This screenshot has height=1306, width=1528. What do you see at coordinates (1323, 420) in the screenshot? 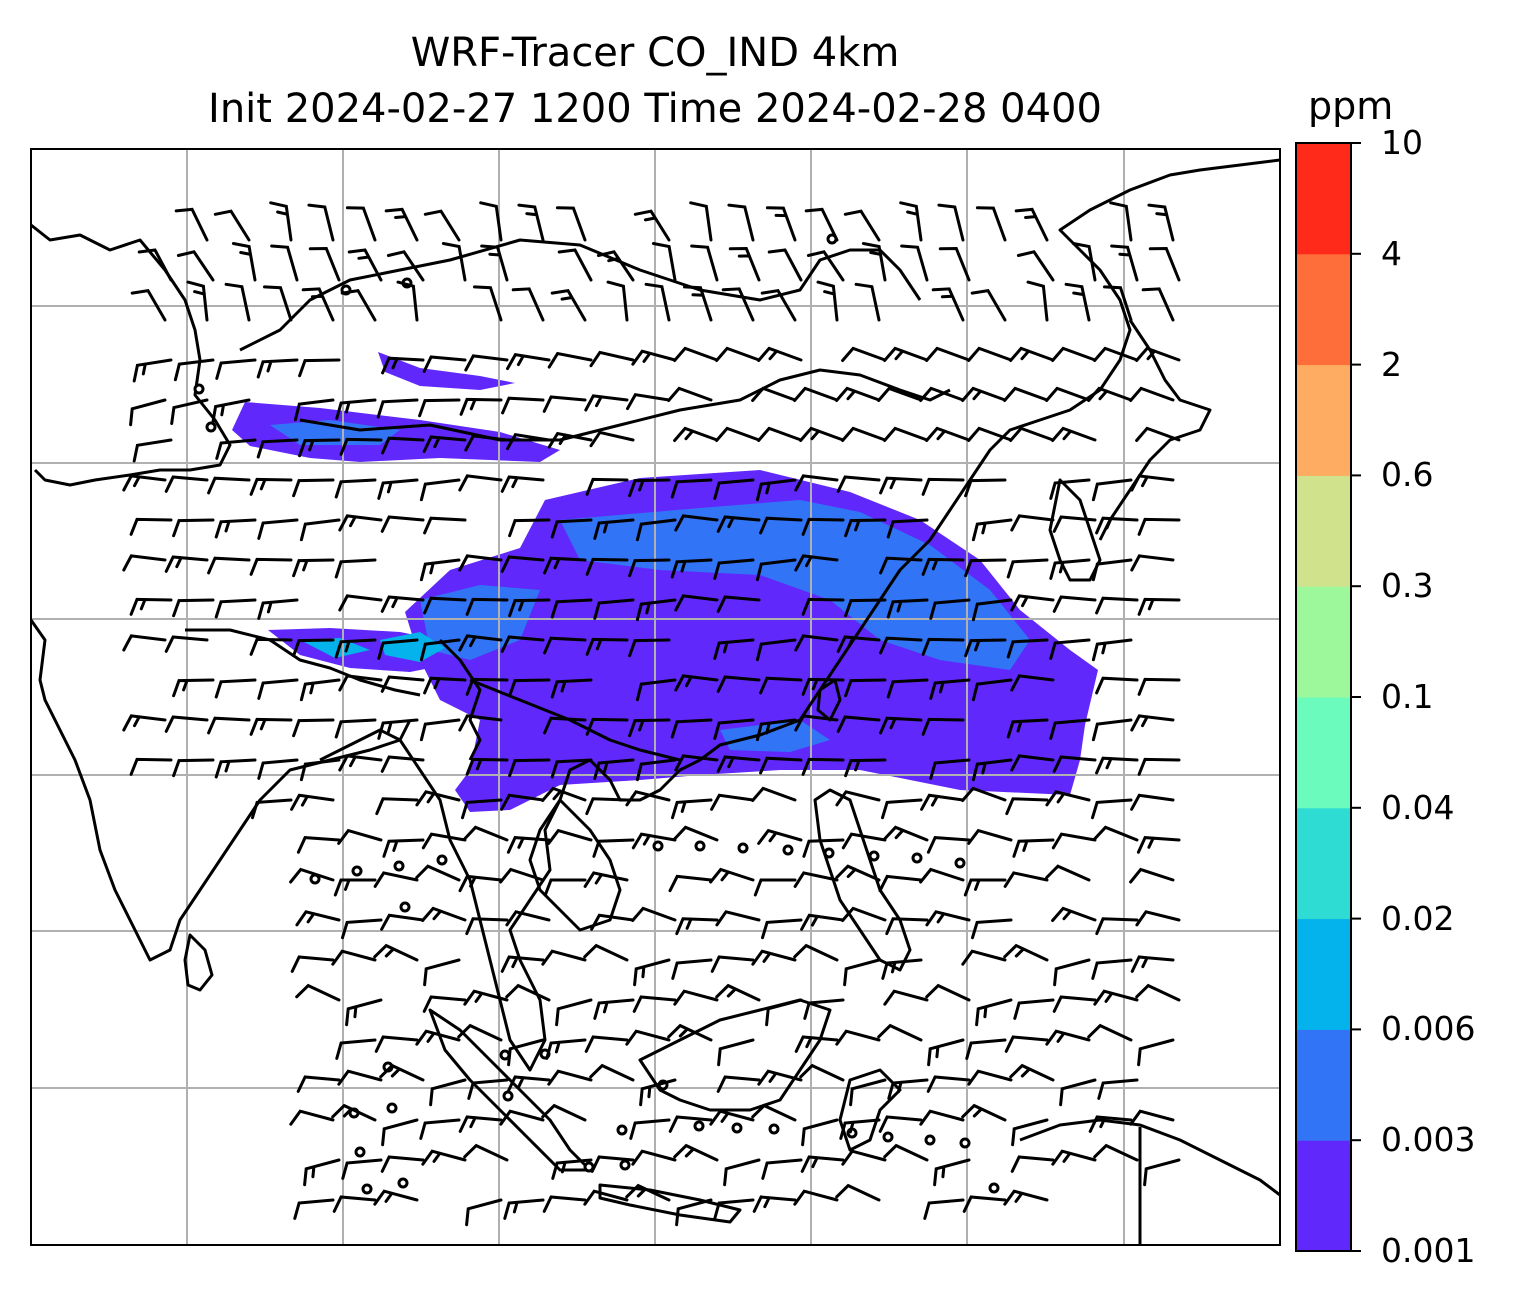
I see `colorbar-segment` at bounding box center [1323, 420].